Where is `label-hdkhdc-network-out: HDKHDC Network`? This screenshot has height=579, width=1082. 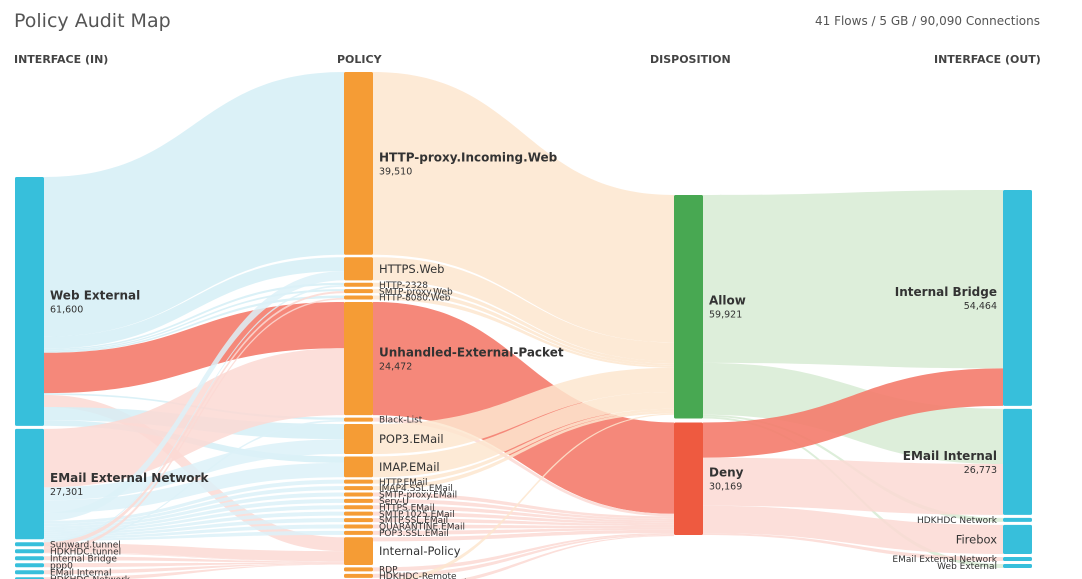
label-hdkhdc-network-out: HDKHDC Network is located at coordinates (957, 521).